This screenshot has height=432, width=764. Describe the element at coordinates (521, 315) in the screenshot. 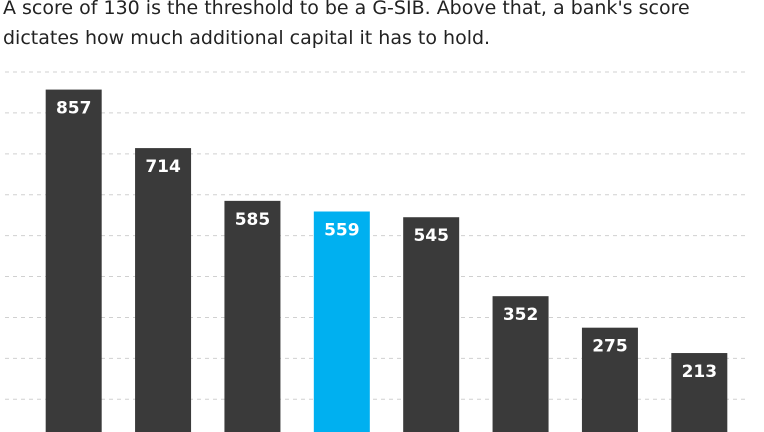

I see `data-label: 352` at that location.